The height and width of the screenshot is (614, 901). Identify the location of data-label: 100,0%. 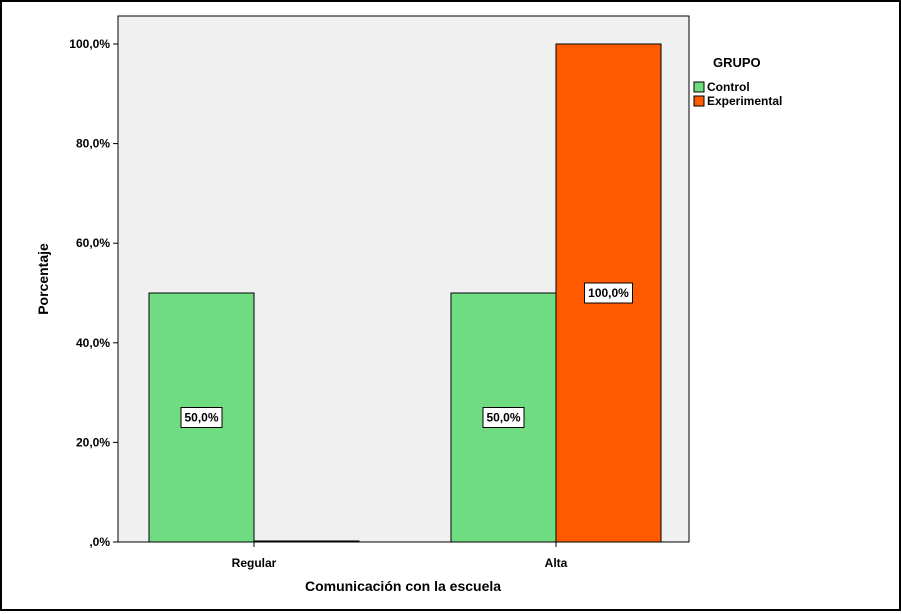
(608, 293).